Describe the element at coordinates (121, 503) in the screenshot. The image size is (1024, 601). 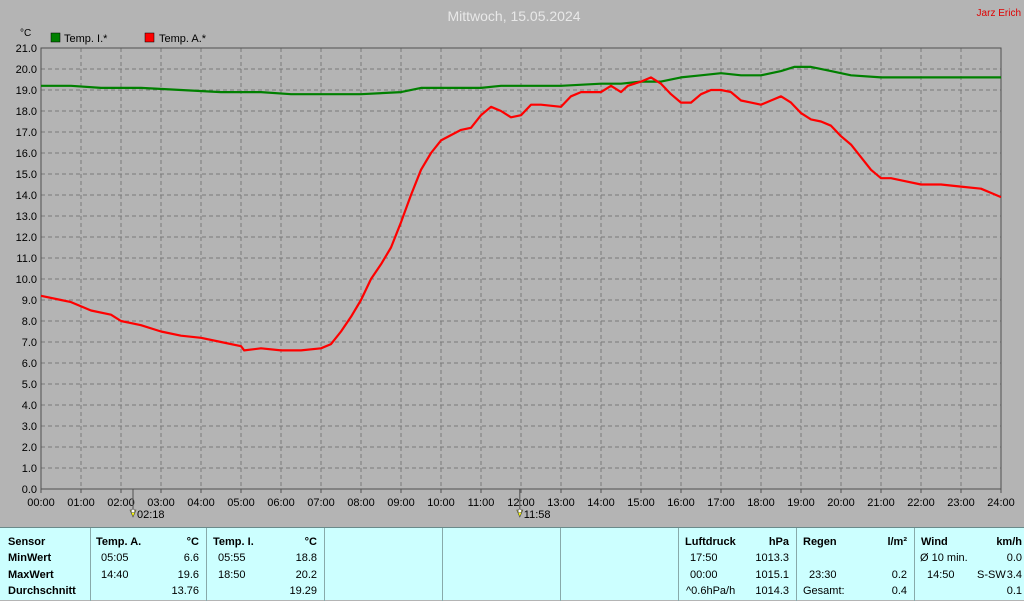
I see `x-tick-label: 02:00` at that location.